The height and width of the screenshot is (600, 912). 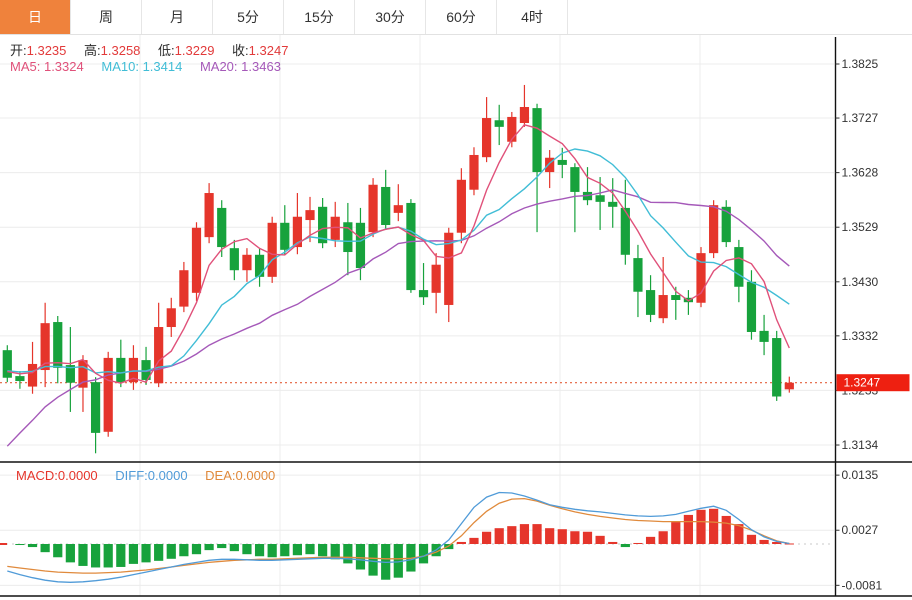 I want to click on tab-4hour-label: 4时, so click(x=532, y=17).